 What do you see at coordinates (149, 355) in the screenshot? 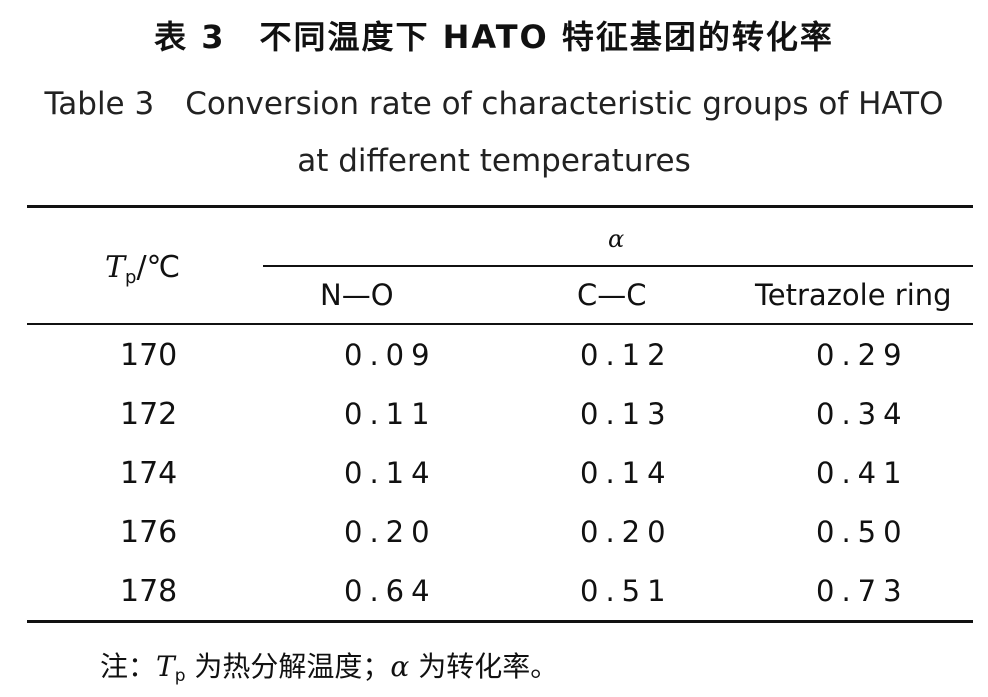
I see `cell-tp: 170` at bounding box center [149, 355].